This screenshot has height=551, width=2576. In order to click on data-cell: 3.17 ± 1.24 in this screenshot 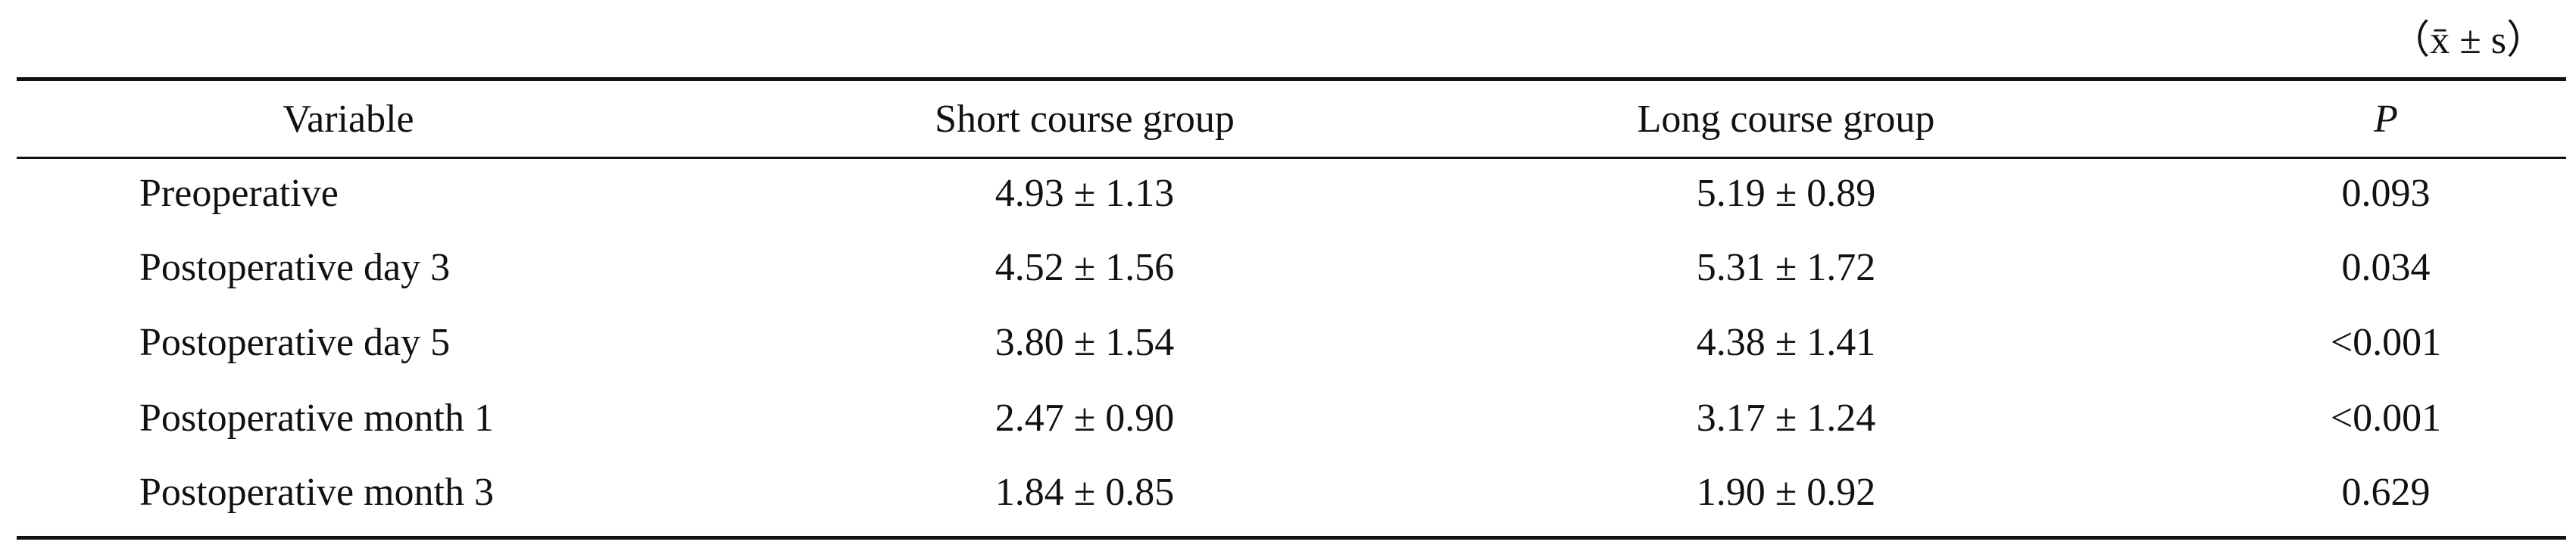, I will do `click(1786, 418)`.